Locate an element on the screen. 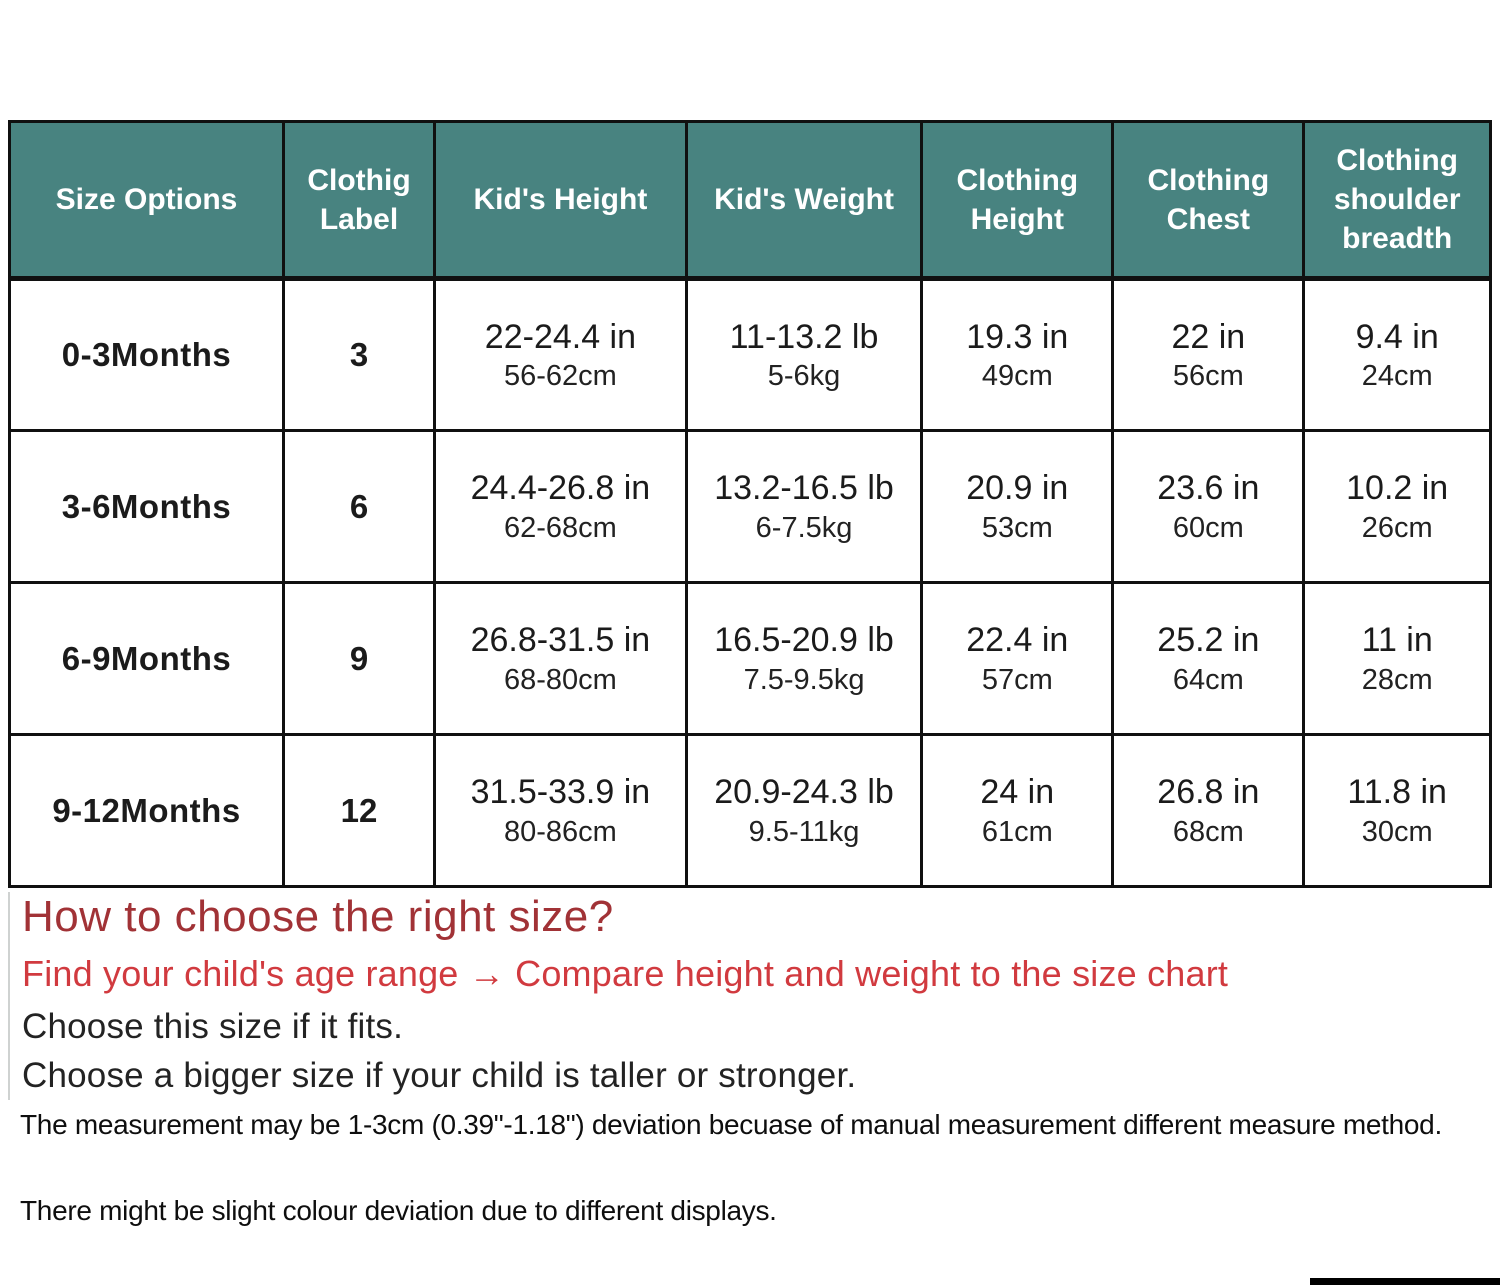 The height and width of the screenshot is (1285, 1500). col-header-kids-weight: Kid's Weight is located at coordinates (804, 200).